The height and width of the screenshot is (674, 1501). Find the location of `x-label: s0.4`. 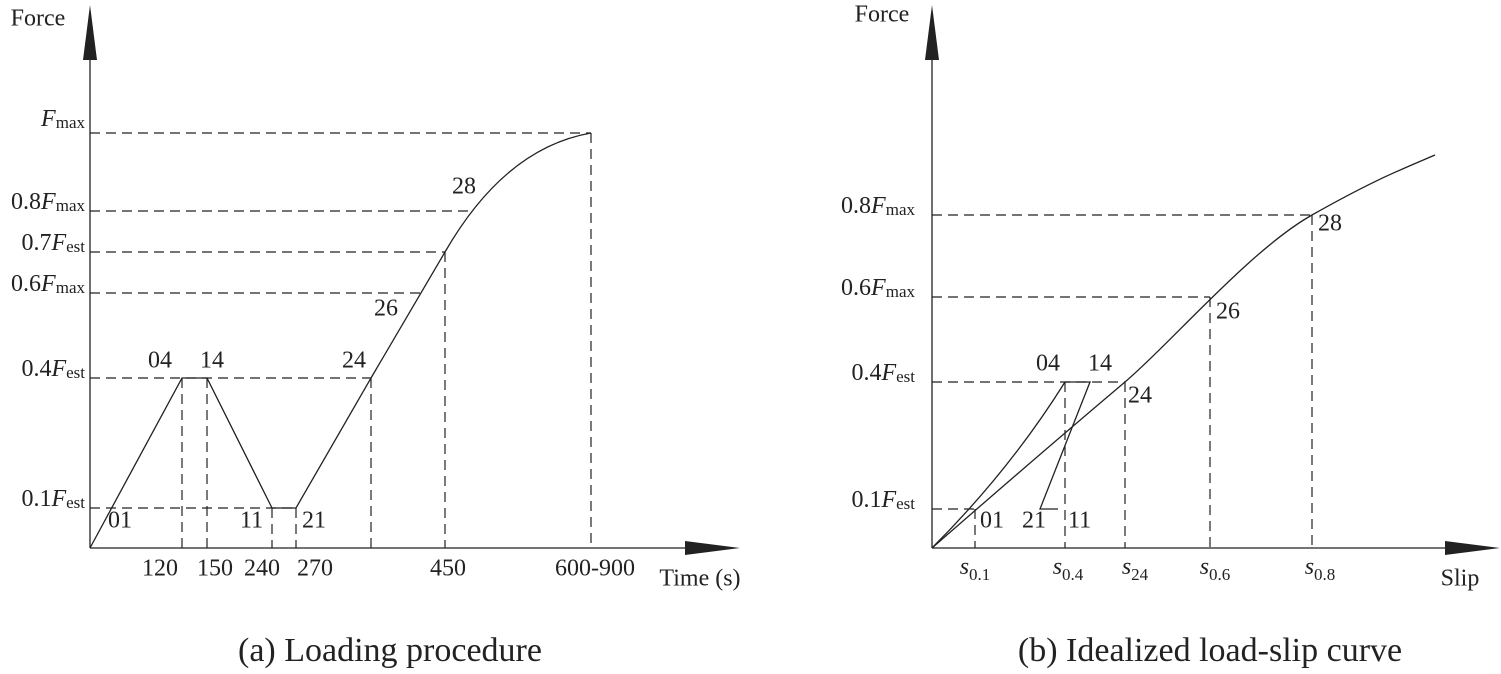

x-label: s0.4 is located at coordinates (1068, 569).